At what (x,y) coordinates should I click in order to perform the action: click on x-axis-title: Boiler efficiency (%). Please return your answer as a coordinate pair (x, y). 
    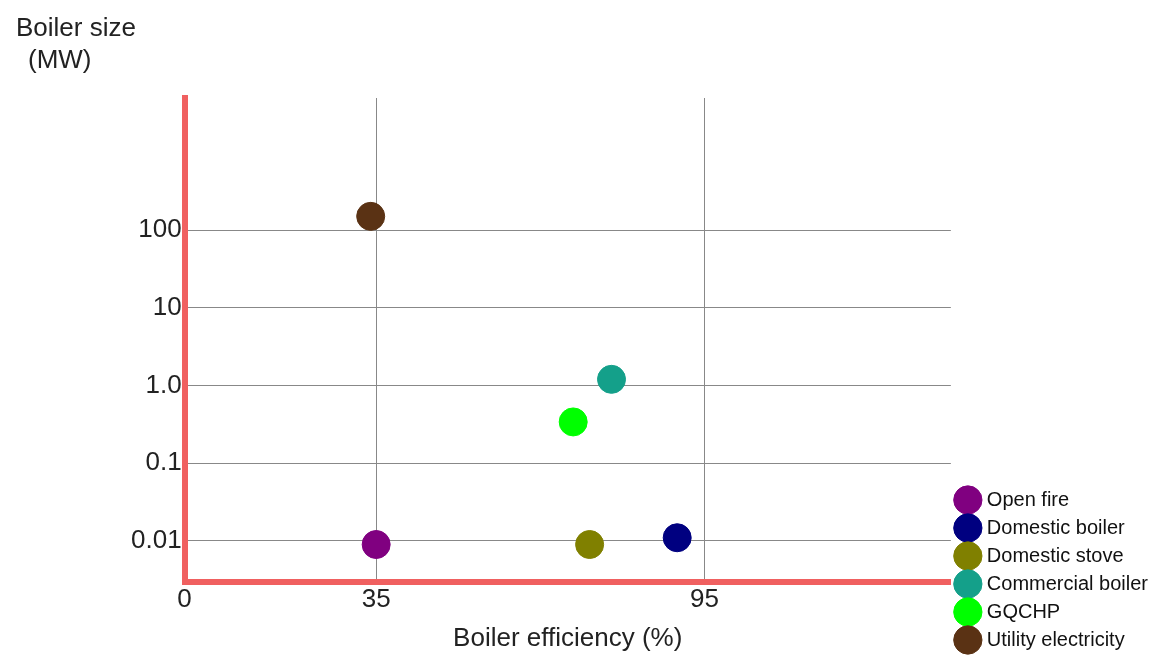
    Looking at the image, I should click on (568, 636).